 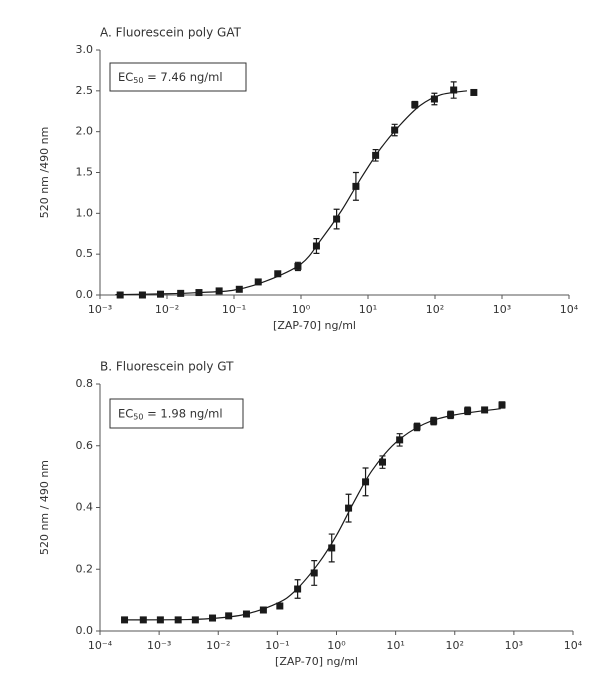 What do you see at coordinates (167, 367) in the screenshot?
I see `panel-title: B. Fluorescein poly GT` at bounding box center [167, 367].